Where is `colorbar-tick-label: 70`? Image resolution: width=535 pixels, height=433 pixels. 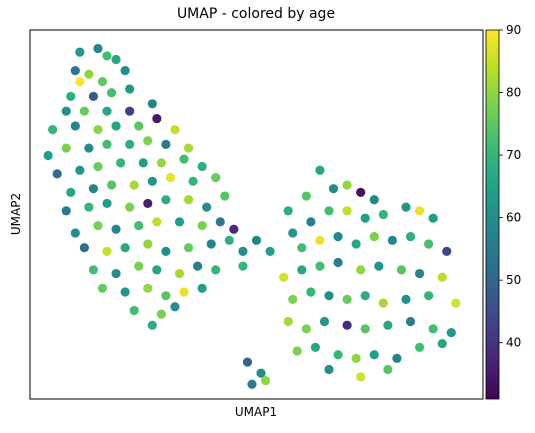
colorbar-tick-label: 70 is located at coordinates (513, 155).